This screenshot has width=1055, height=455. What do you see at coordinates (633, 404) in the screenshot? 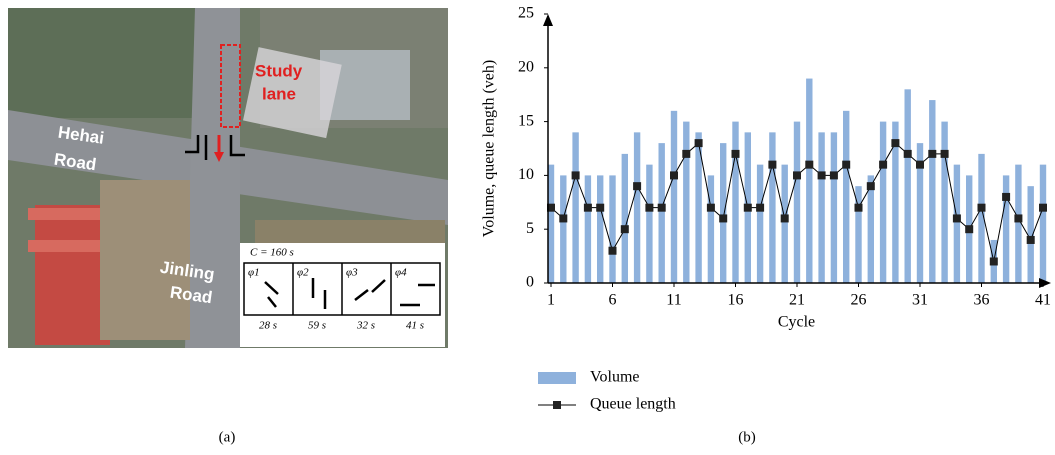
I see `legend-label: Queue length` at bounding box center [633, 404].